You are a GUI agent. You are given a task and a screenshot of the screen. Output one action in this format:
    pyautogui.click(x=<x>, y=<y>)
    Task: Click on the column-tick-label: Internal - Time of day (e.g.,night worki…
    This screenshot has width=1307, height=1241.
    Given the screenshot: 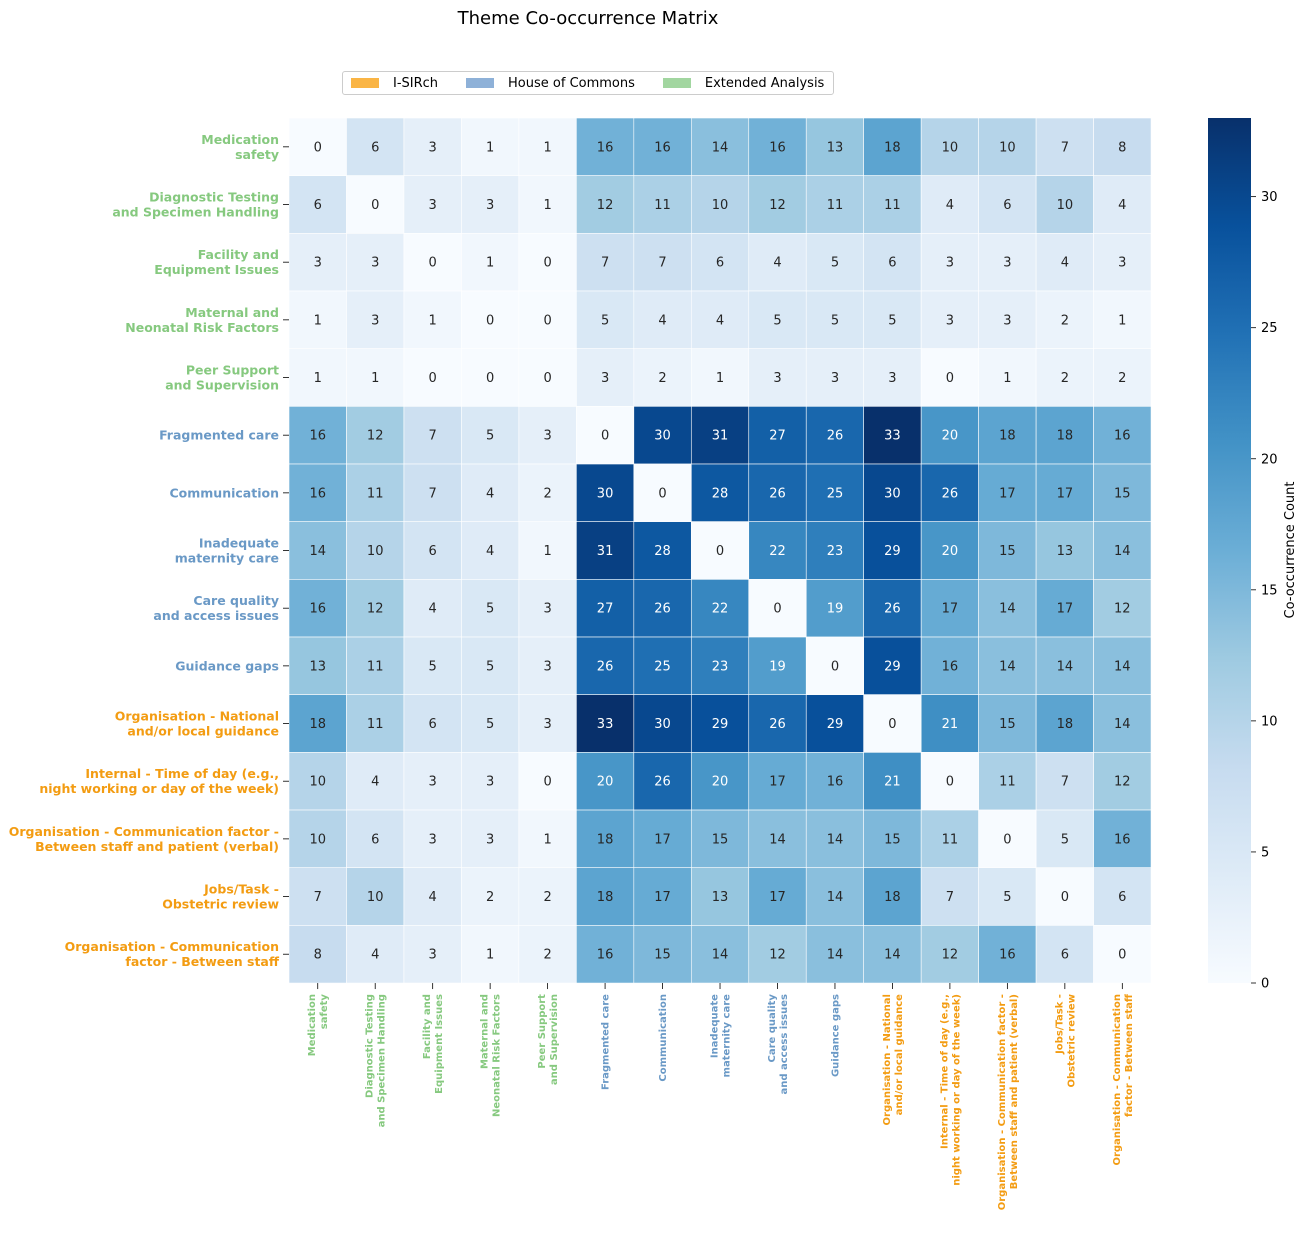 What is the action you would take?
    pyautogui.click(x=950, y=1090)
    